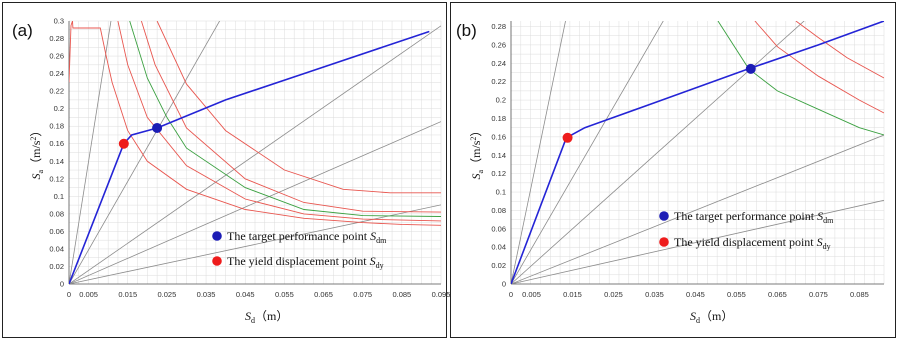  Describe the element at coordinates (441, 294) in the screenshot. I see `x-tick-label: 0.095` at that location.